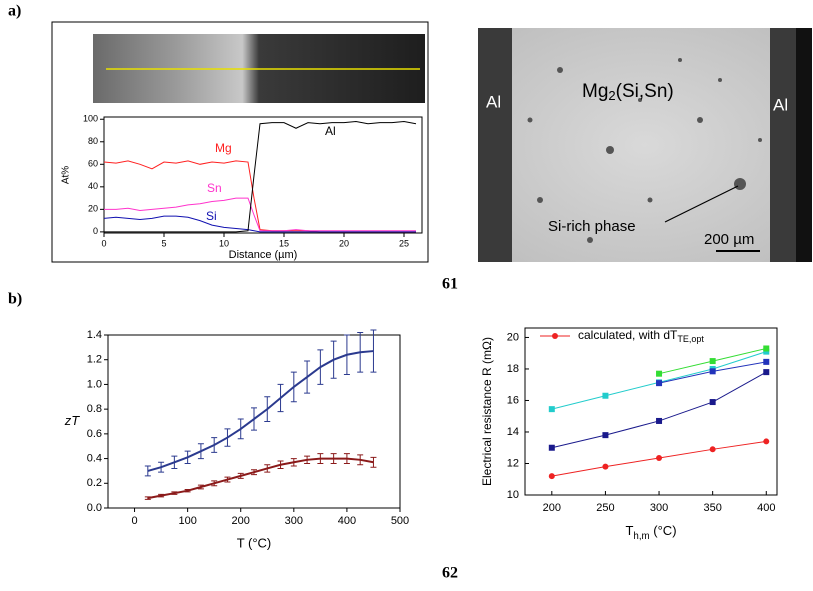 The width and height of the screenshot is (813, 591). What do you see at coordinates (555, 336) in the screenshot?
I see `legend-marker` at bounding box center [555, 336].